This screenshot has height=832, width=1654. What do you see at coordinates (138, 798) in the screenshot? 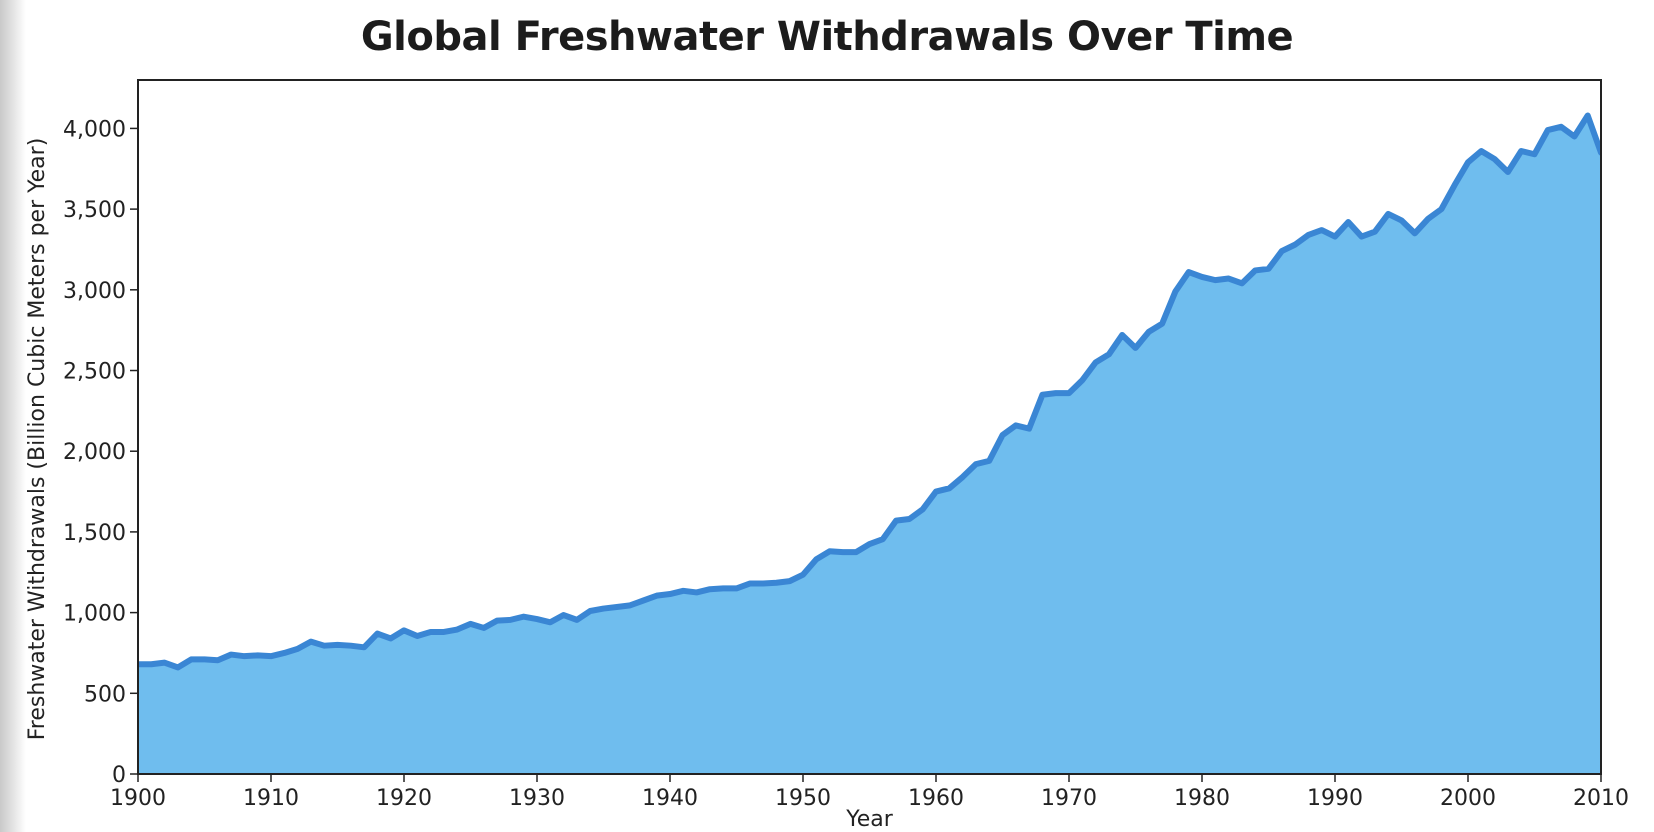
I see `x-tick-label: 1900` at bounding box center [138, 798].